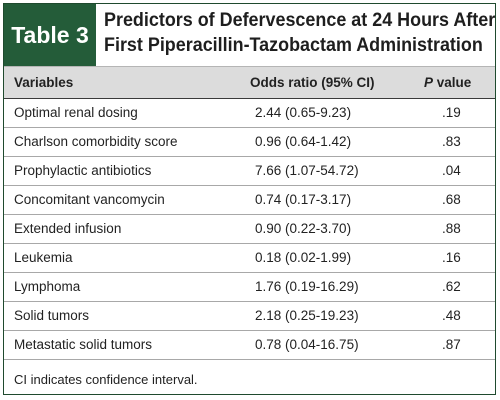  What do you see at coordinates (451, 344) in the screenshot?
I see `row-p-value: .87` at bounding box center [451, 344].